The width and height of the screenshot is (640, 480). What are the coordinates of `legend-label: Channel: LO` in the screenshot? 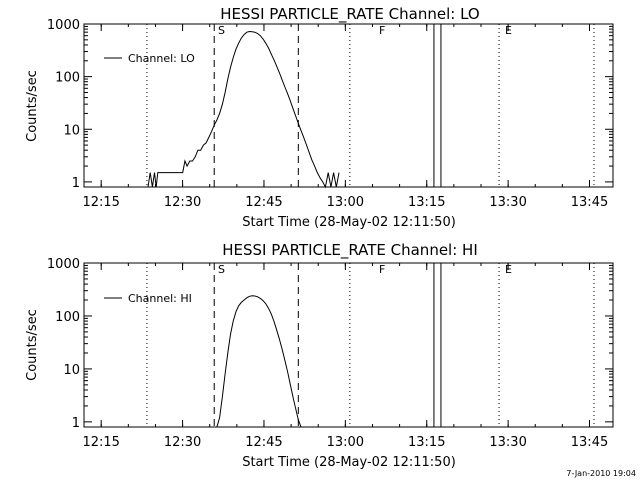 It's located at (161, 58).